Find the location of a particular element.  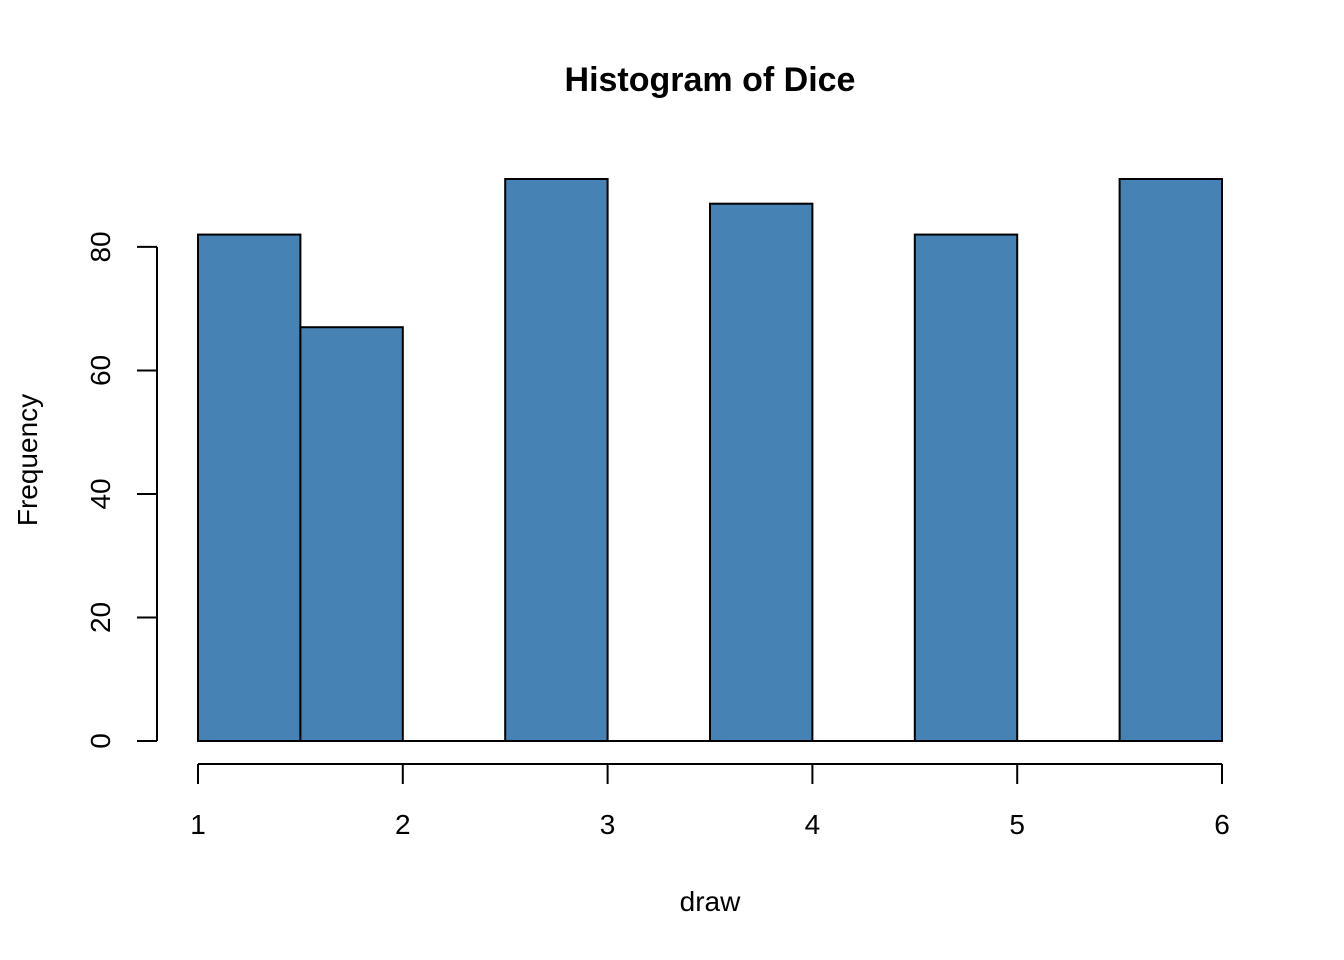

y-tick-label: 40 is located at coordinates (100, 493).